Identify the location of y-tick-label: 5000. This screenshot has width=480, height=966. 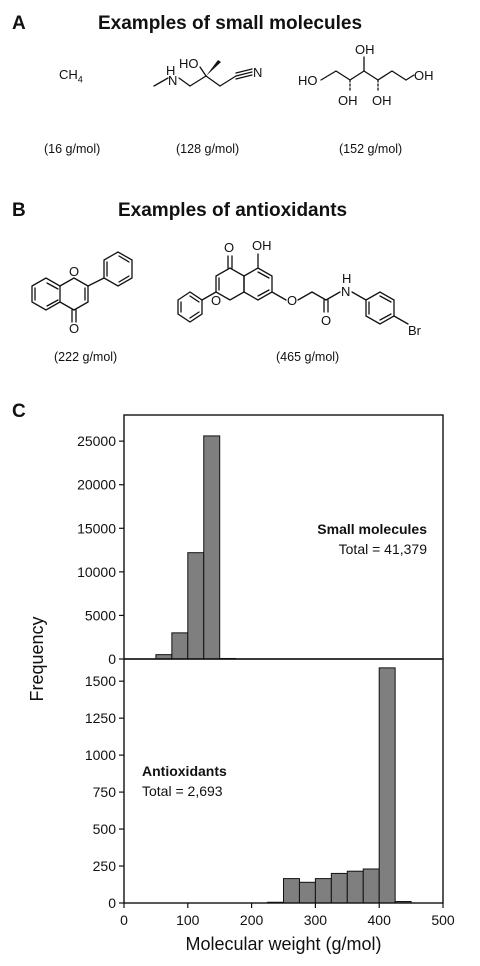
(100, 615).